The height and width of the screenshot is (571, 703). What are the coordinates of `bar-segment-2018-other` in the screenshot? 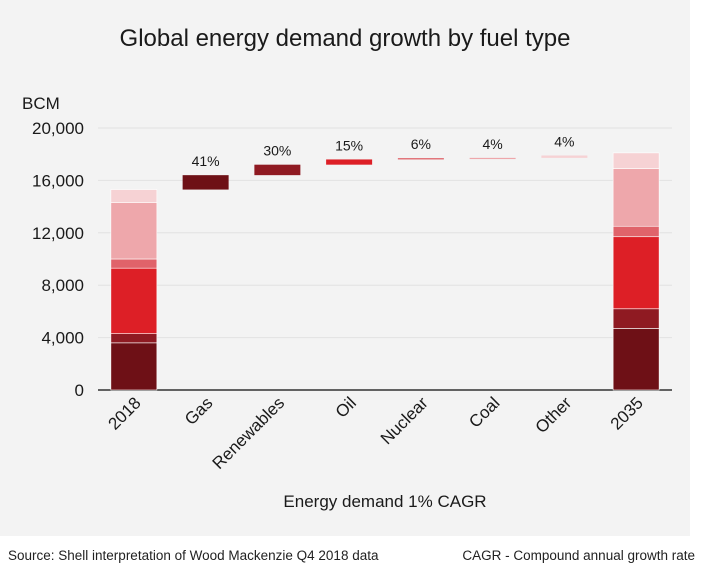 It's located at (134, 196).